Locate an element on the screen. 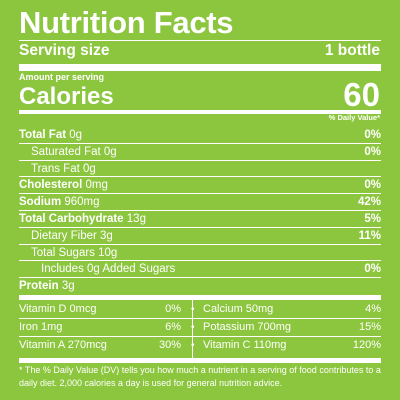  nutrient-amount: 0mg is located at coordinates (96, 185).